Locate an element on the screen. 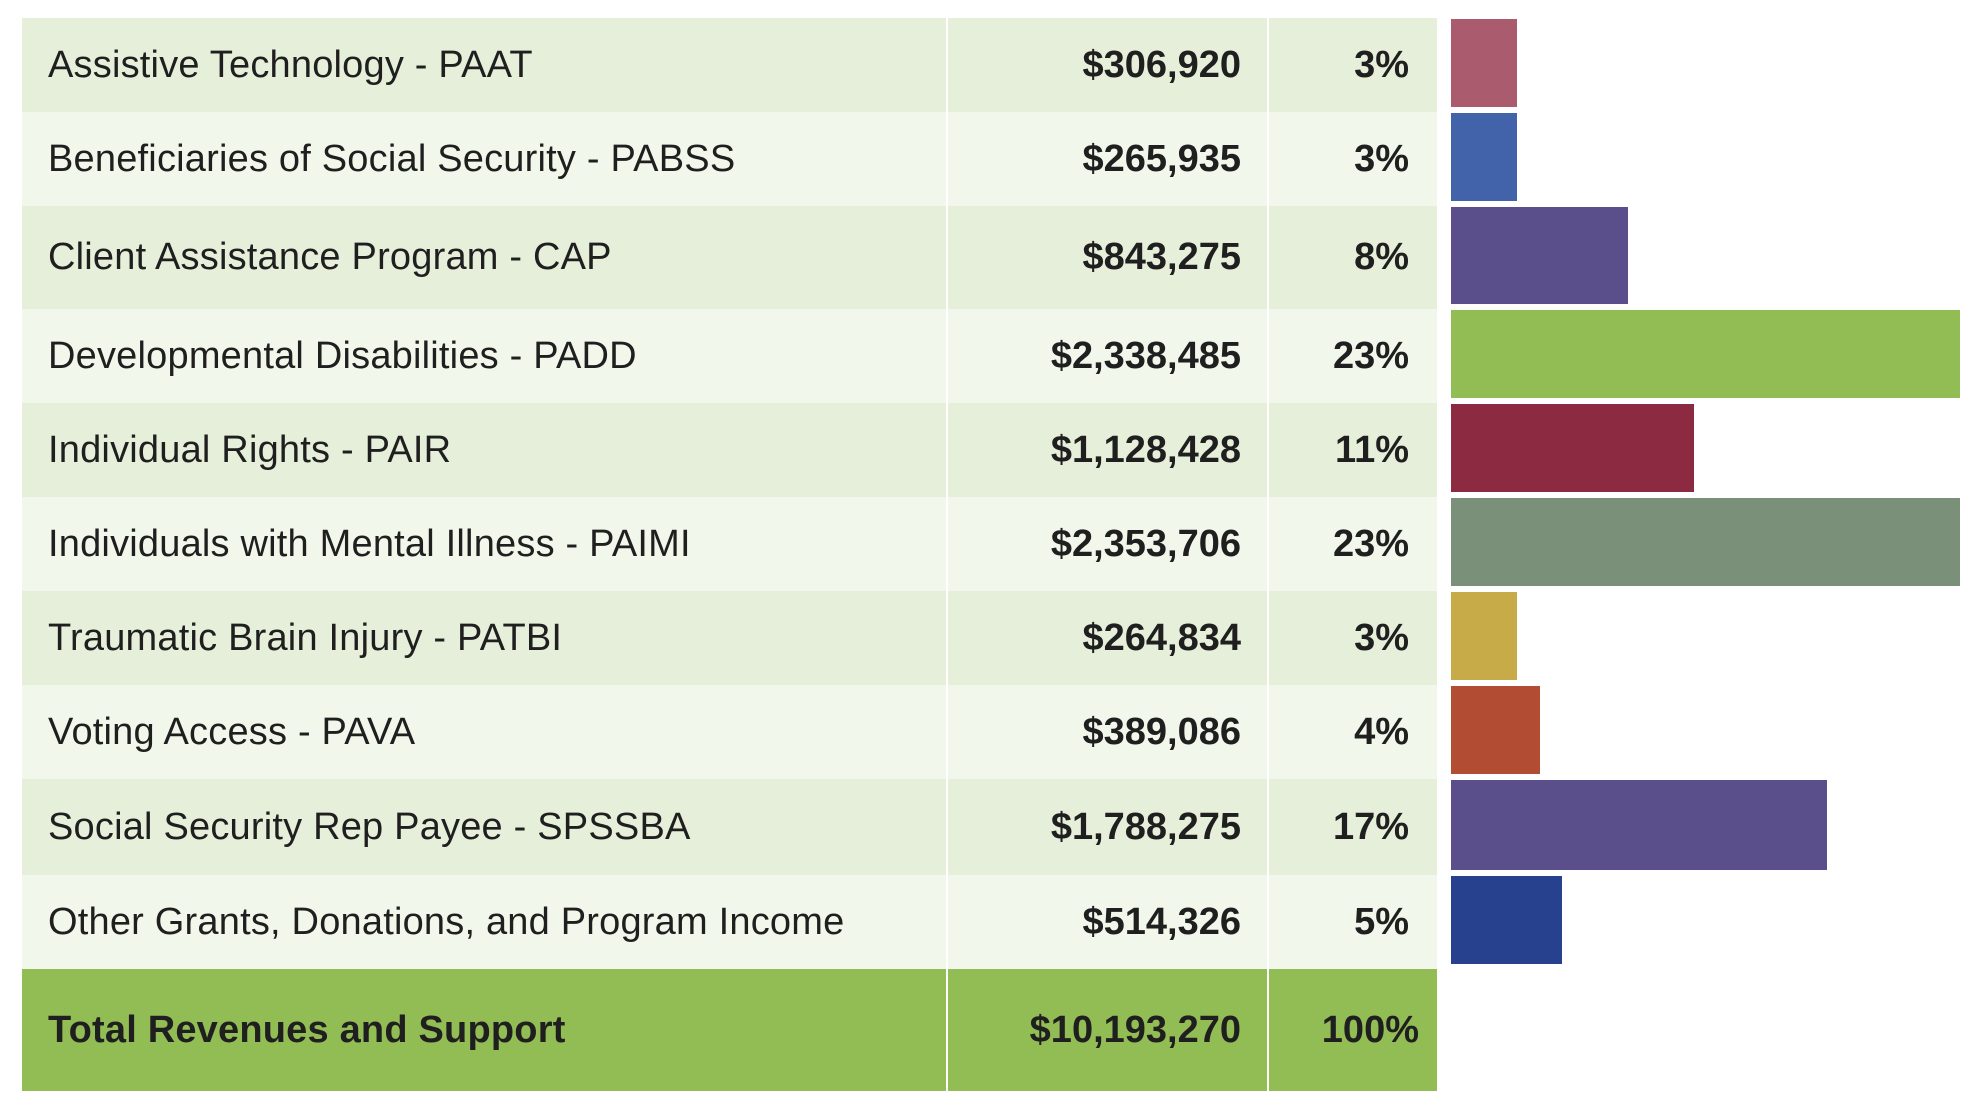 Image resolution: width=1982 pixels, height=1110 pixels. table-row: Voting Access - PAVA $389,086 4% is located at coordinates (729, 732).